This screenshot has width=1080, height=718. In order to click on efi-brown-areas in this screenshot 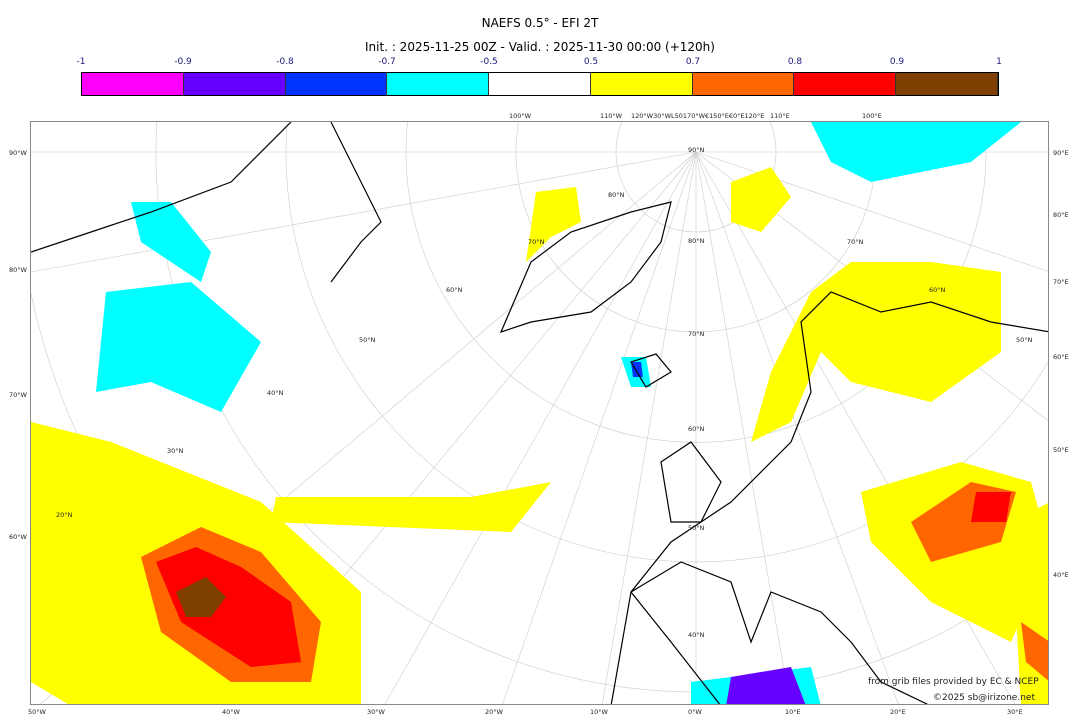, I will do `click(201, 597)`.